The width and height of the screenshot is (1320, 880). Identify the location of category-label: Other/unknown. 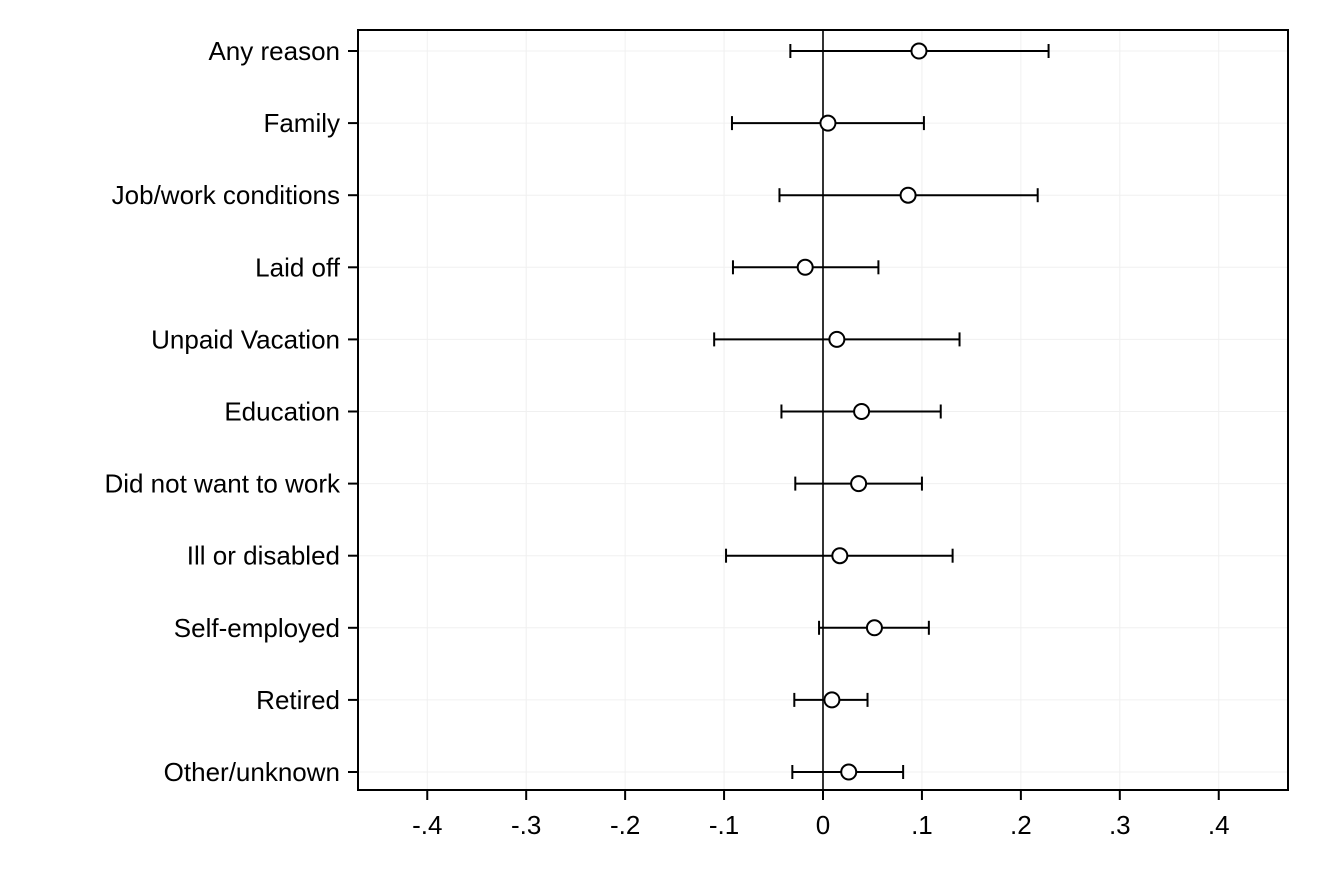
(252, 772).